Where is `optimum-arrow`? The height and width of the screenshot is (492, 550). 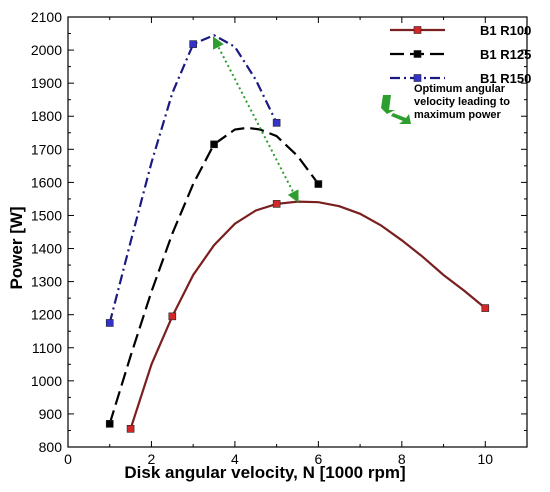 optimum-arrow is located at coordinates (255, 119).